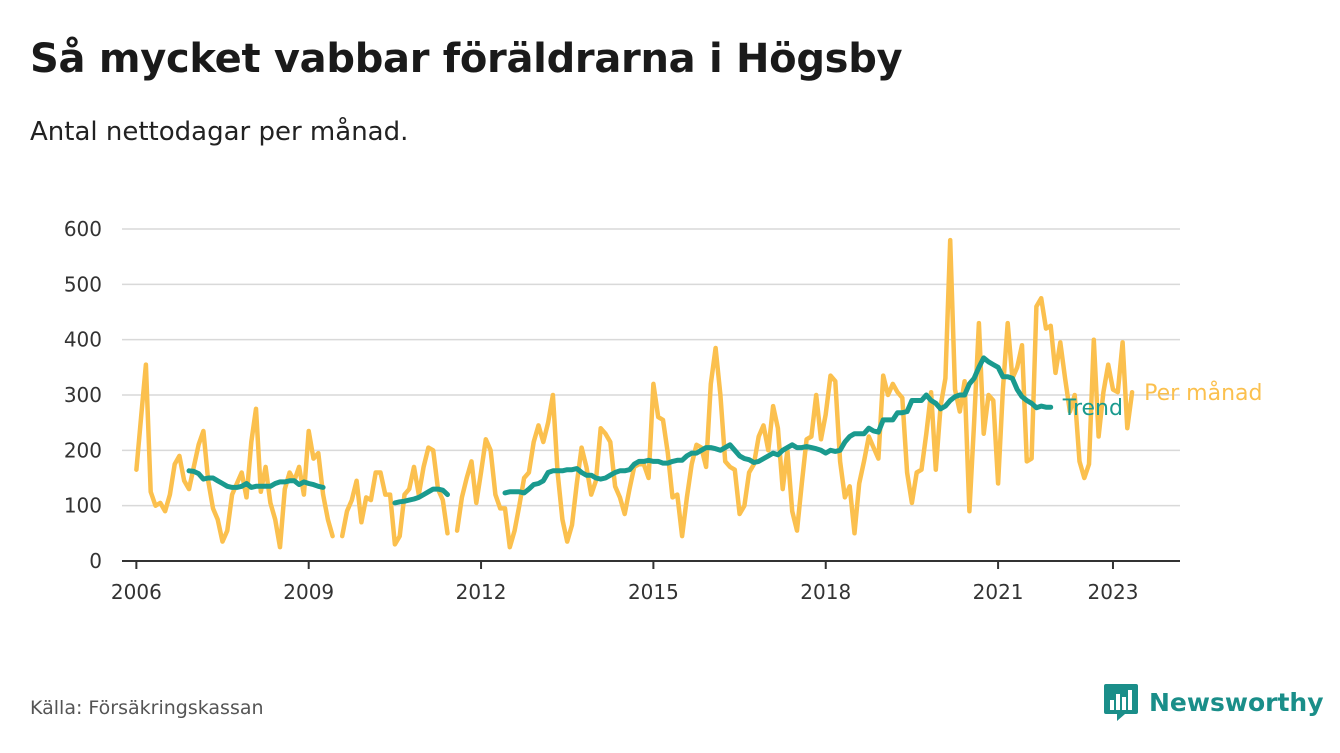 This screenshot has width=1340, height=753. I want to click on x-tick-label-2021: 2021, so click(998, 592).